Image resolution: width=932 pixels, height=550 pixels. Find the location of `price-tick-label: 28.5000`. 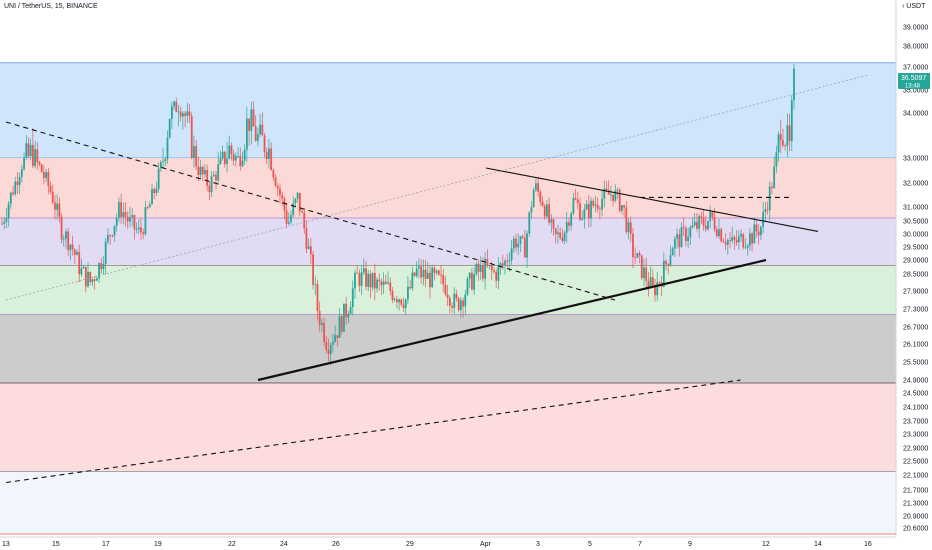

price-tick-label: 28.5000 is located at coordinates (915, 275).